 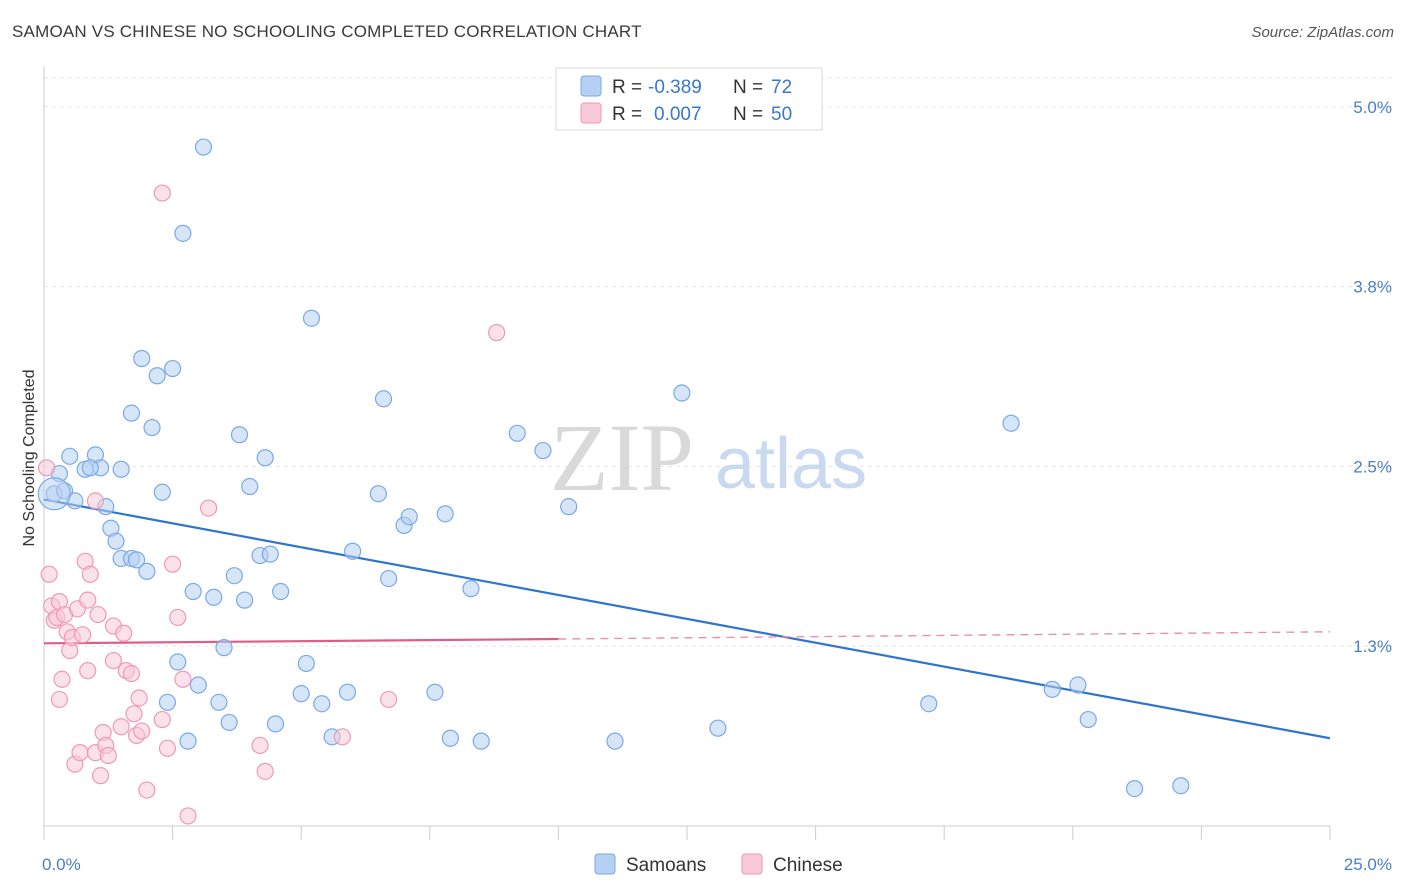 I want to click on watermark-atlas: atlas, so click(x=791, y=464).